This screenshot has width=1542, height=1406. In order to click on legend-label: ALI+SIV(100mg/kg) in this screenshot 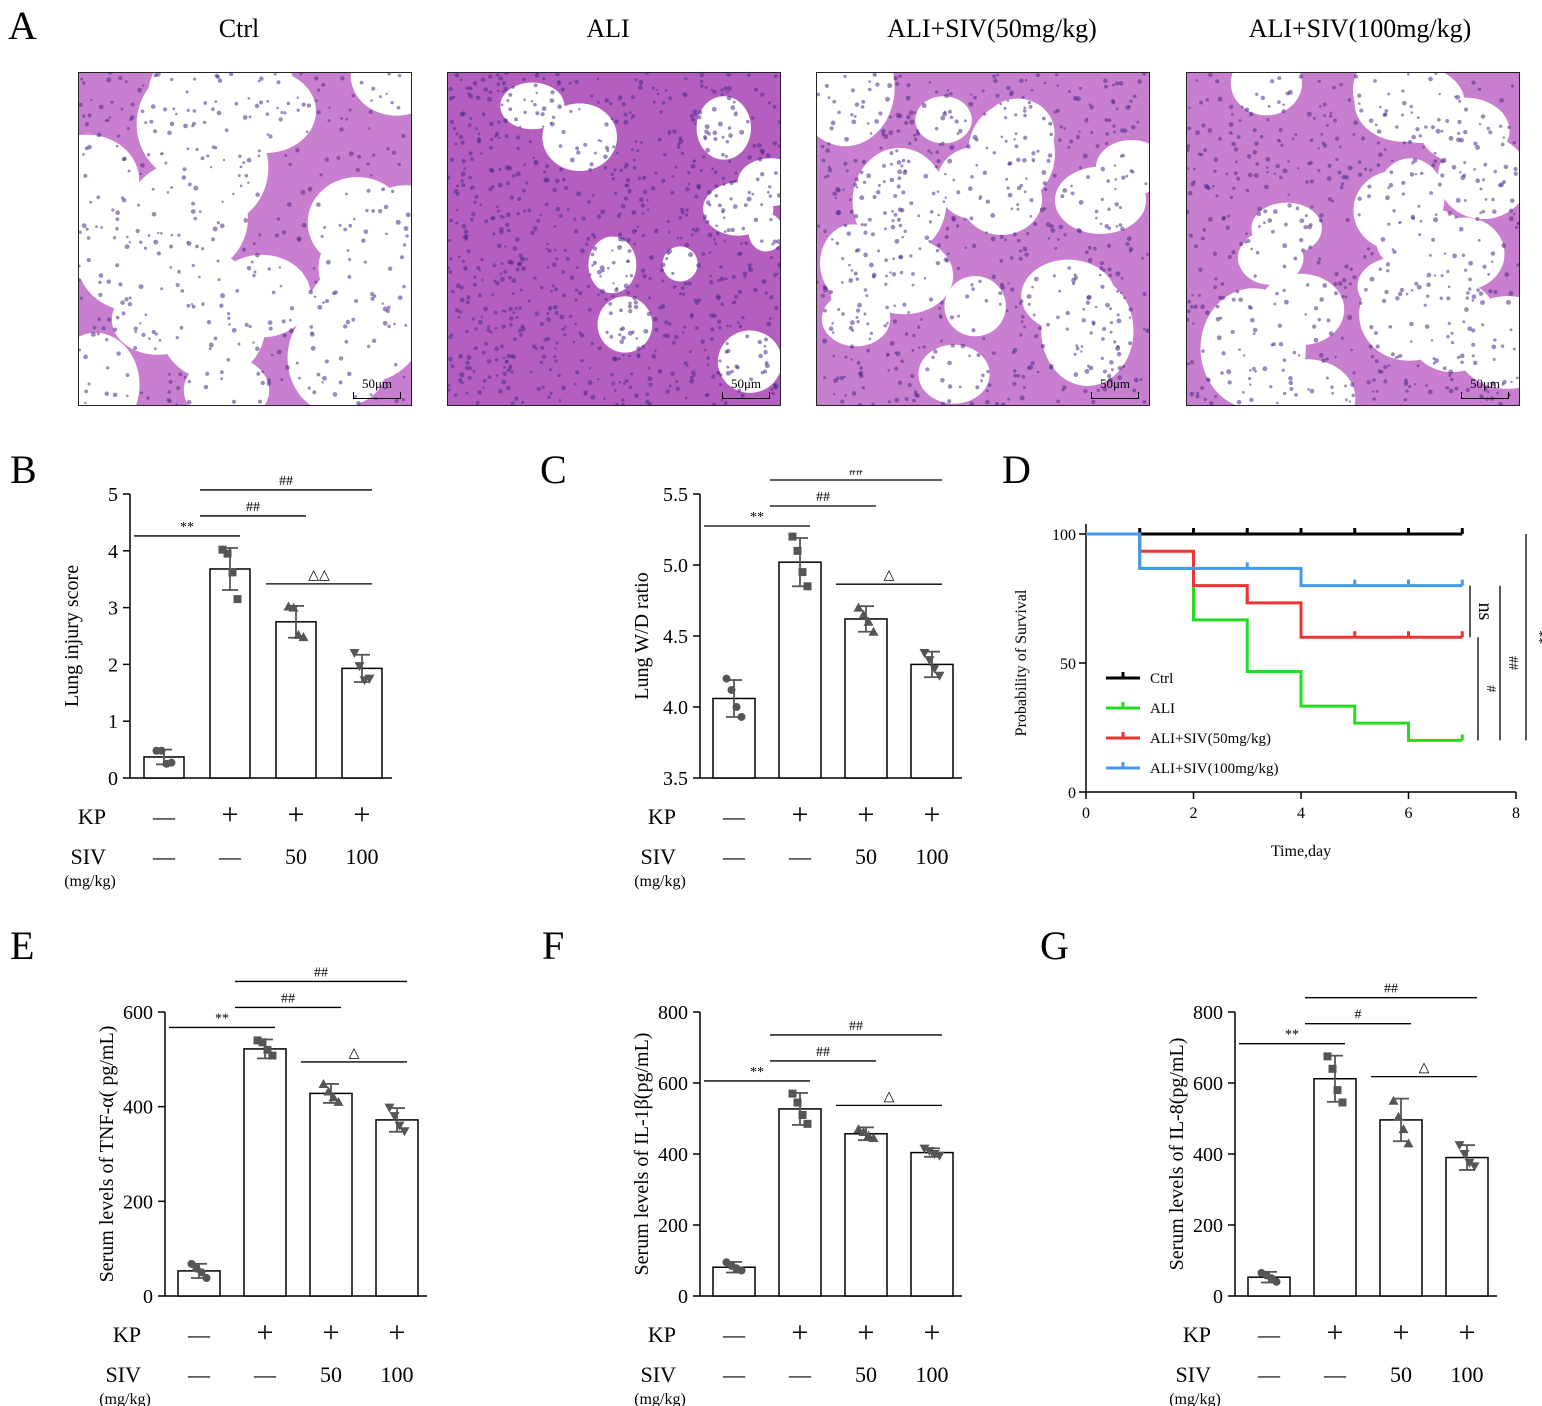, I will do `click(1214, 769)`.